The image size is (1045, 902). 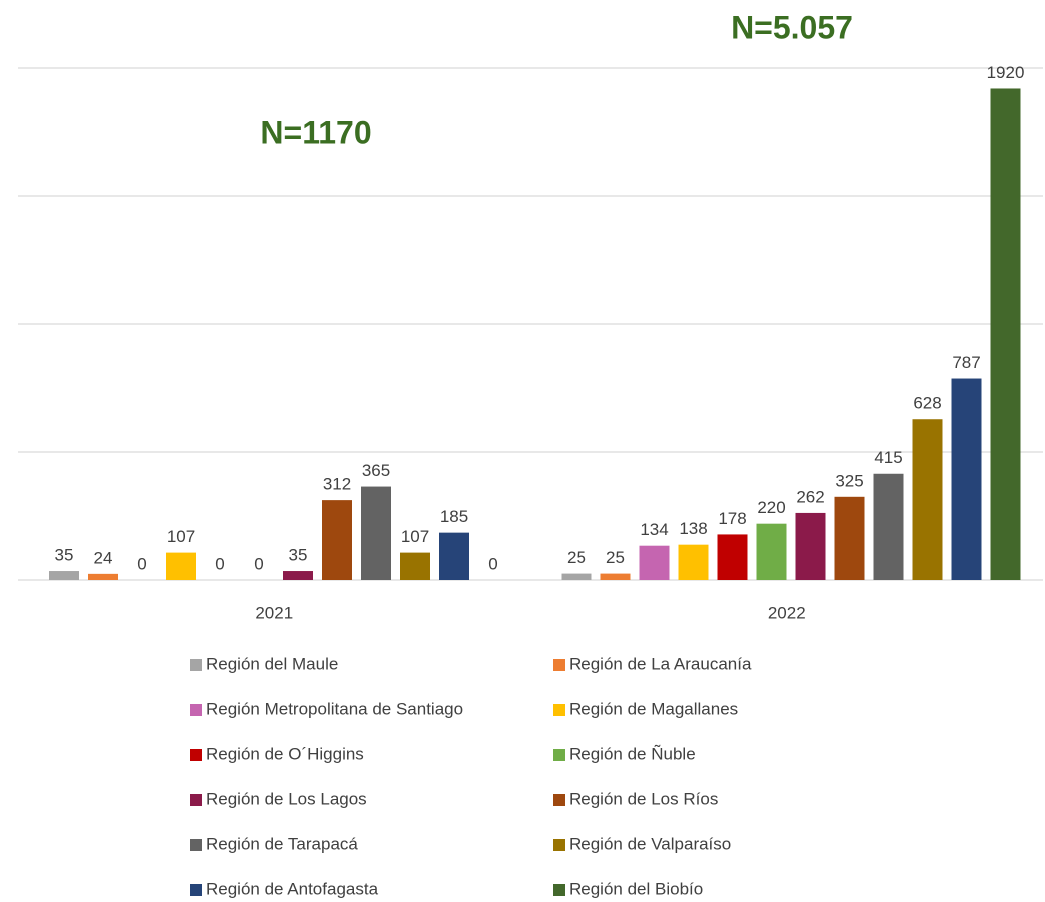 What do you see at coordinates (334, 708) in the screenshot?
I see `legend-label: Región Metropolitana de Santiago` at bounding box center [334, 708].